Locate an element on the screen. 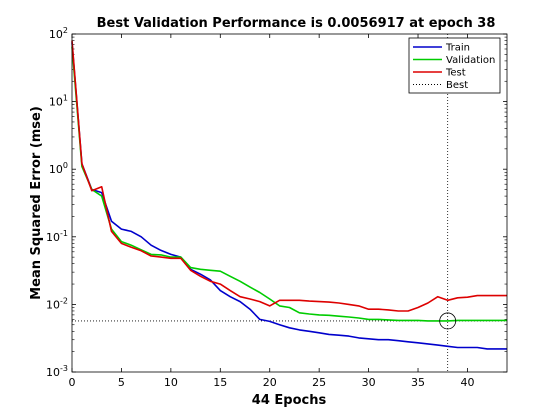 This screenshot has width=560, height=420. y-tick-label: 10¹ is located at coordinates (58, 101).